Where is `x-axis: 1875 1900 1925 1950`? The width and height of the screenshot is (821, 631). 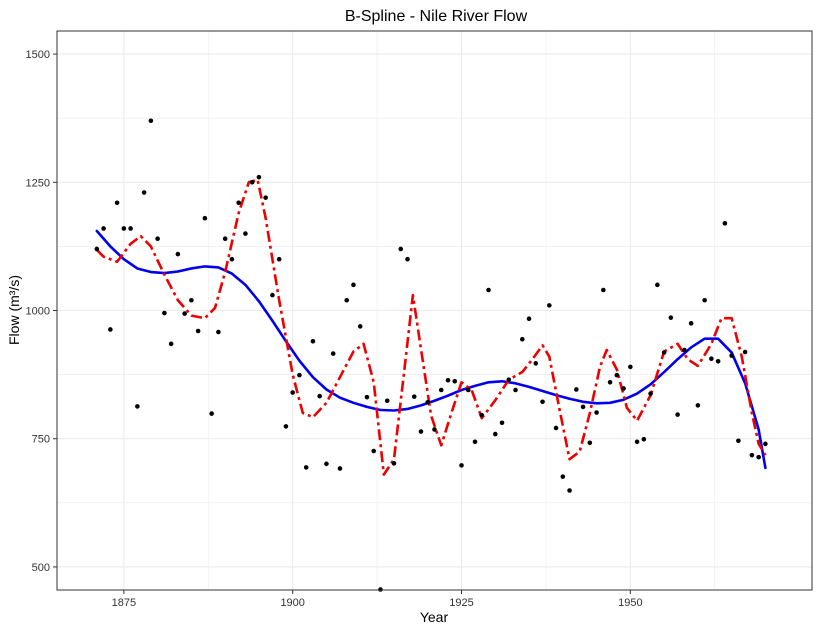 x-axis: 1875 1900 1925 1950 is located at coordinates (377, 599).